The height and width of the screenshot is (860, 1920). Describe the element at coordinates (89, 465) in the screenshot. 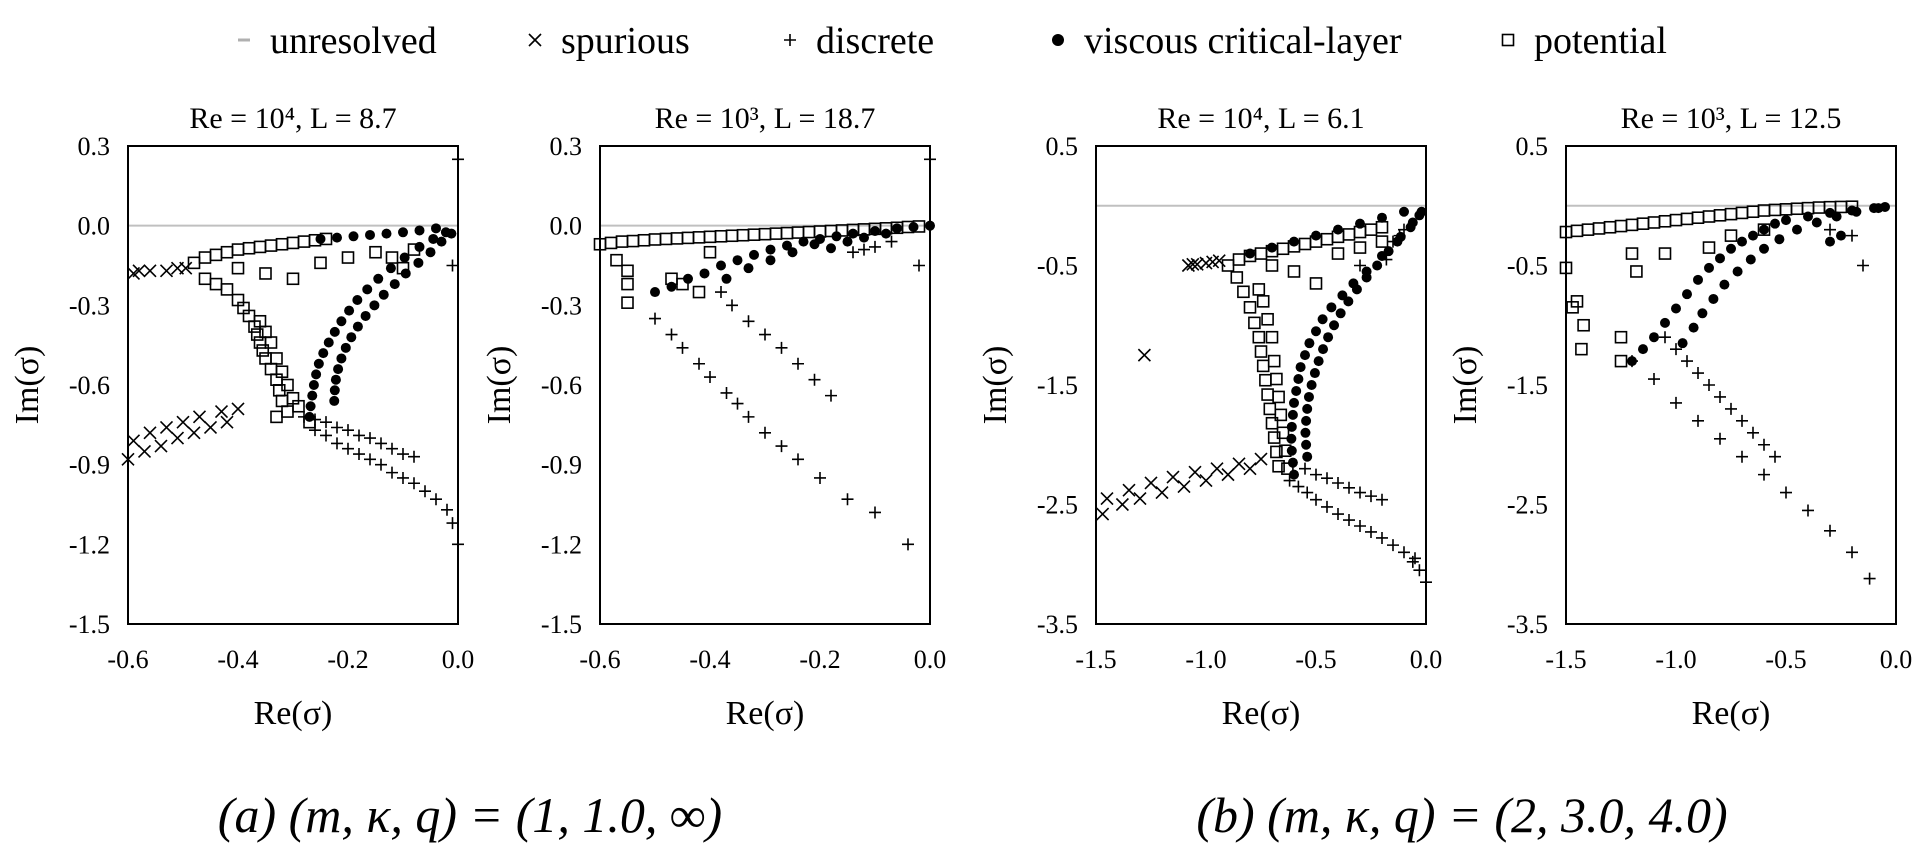

I see `y-tick-label: -0.9` at that location.